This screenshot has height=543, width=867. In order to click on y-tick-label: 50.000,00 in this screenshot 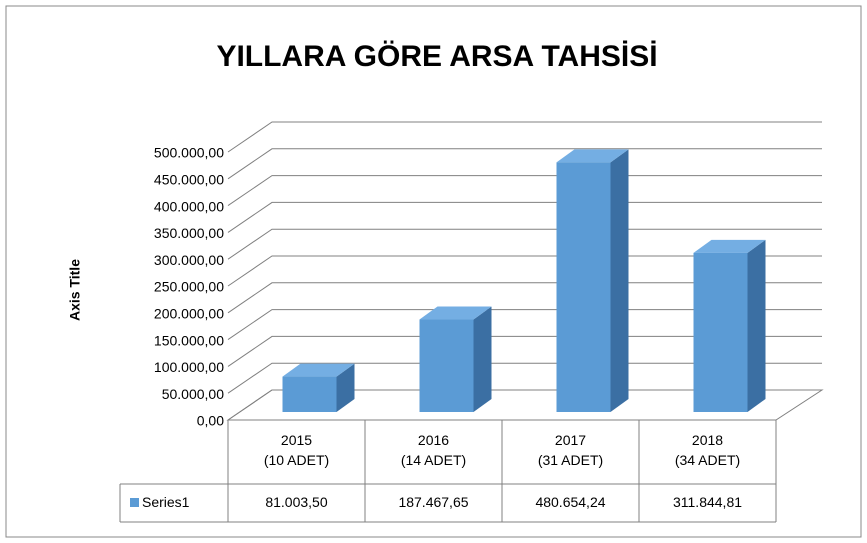, I will do `click(193, 394)`.